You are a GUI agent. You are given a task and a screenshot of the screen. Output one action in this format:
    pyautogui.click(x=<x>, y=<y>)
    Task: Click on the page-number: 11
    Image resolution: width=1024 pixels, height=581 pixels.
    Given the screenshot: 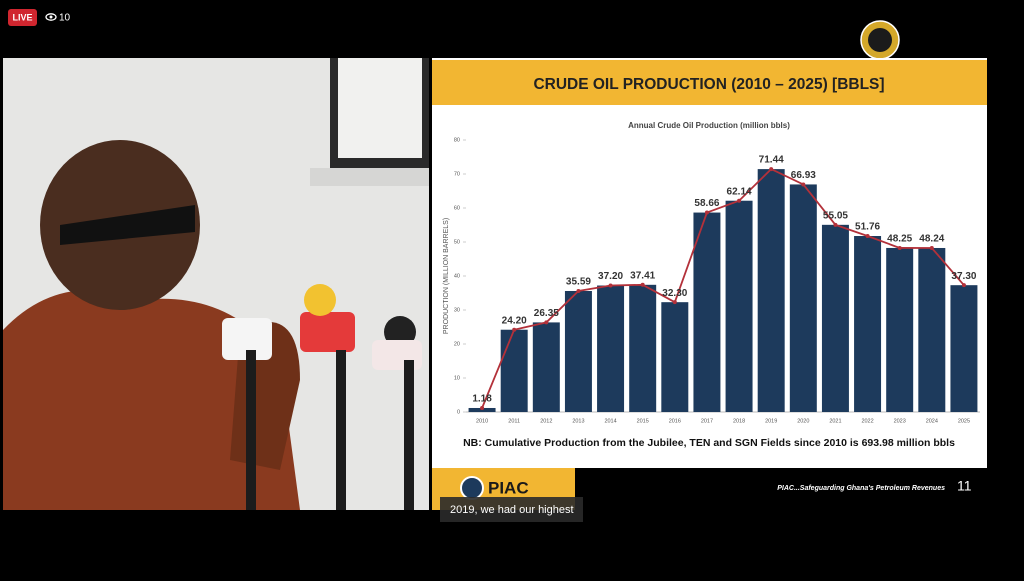 What is the action you would take?
    pyautogui.click(x=964, y=486)
    